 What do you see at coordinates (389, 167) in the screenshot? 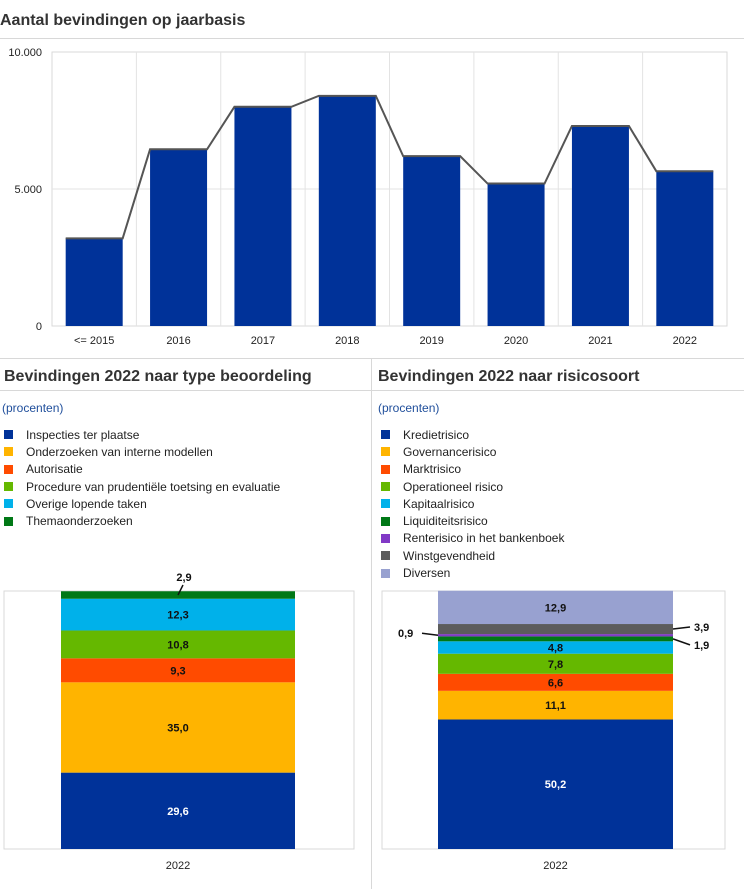
I see `trend-line` at bounding box center [389, 167].